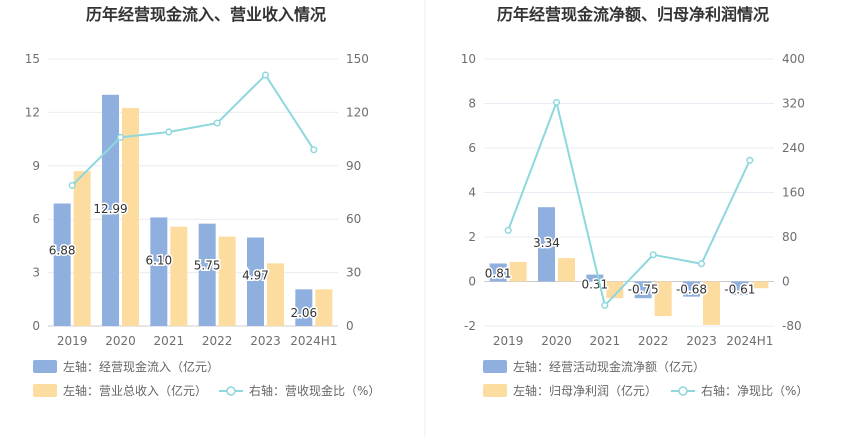 This screenshot has width=850, height=437. What do you see at coordinates (468, 59) in the screenshot?
I see `left-axis-tick-label: 10` at bounding box center [468, 59].